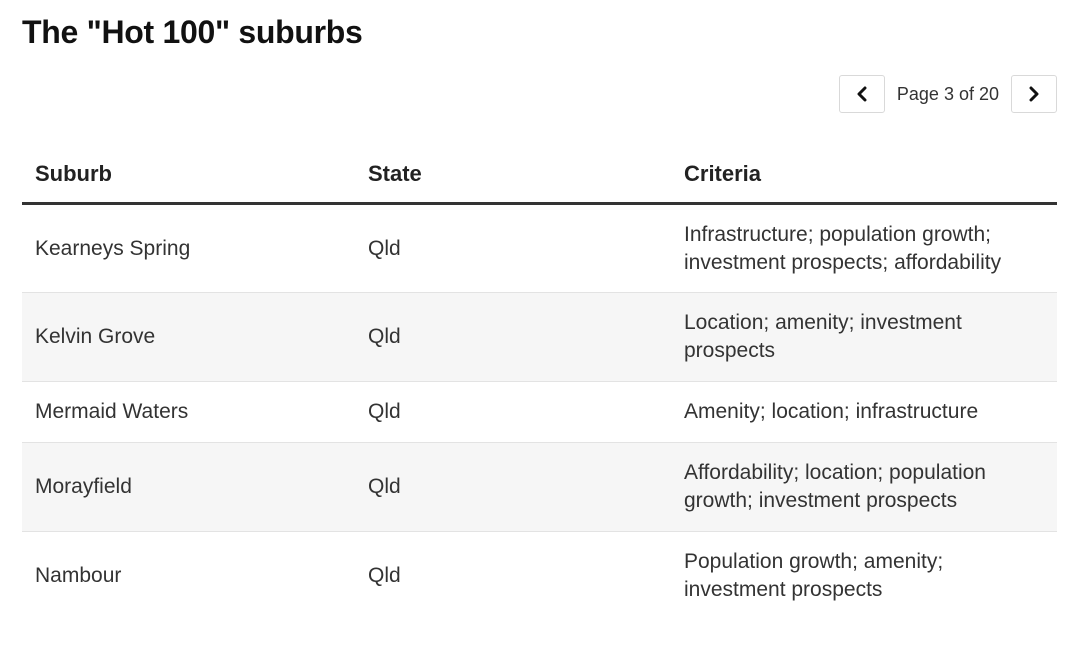  Describe the element at coordinates (864, 412) in the screenshot. I see `cell-criteria: Amenity; location; infrastructure` at that location.